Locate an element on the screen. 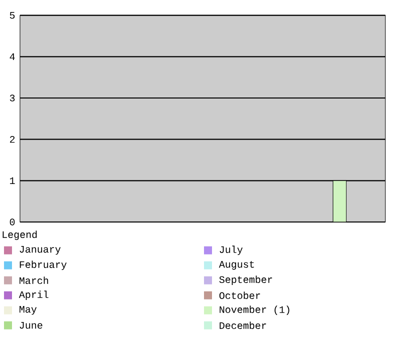 Image resolution: width=400 pixels, height=350 pixels. legend-label: April is located at coordinates (33, 295).